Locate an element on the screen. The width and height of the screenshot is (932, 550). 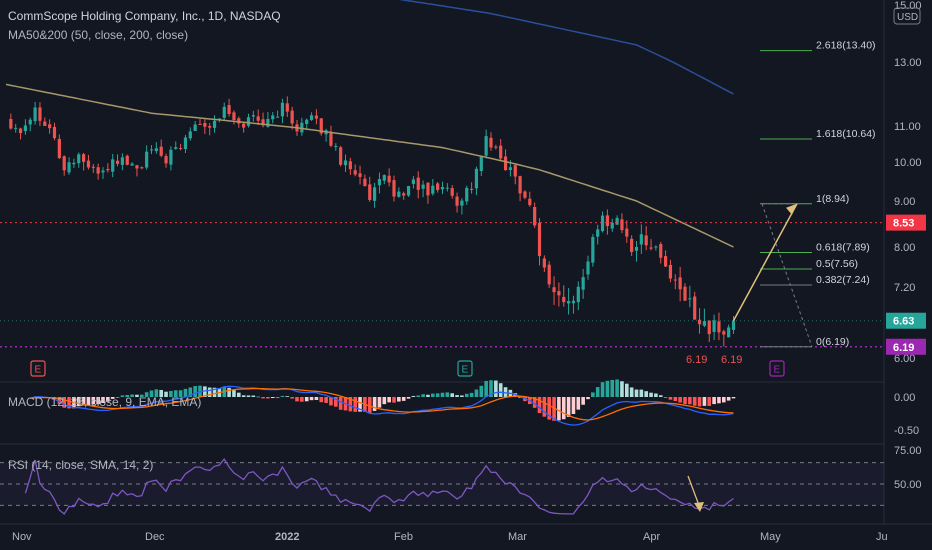
time-tick-label: 2022 is located at coordinates (287, 537).